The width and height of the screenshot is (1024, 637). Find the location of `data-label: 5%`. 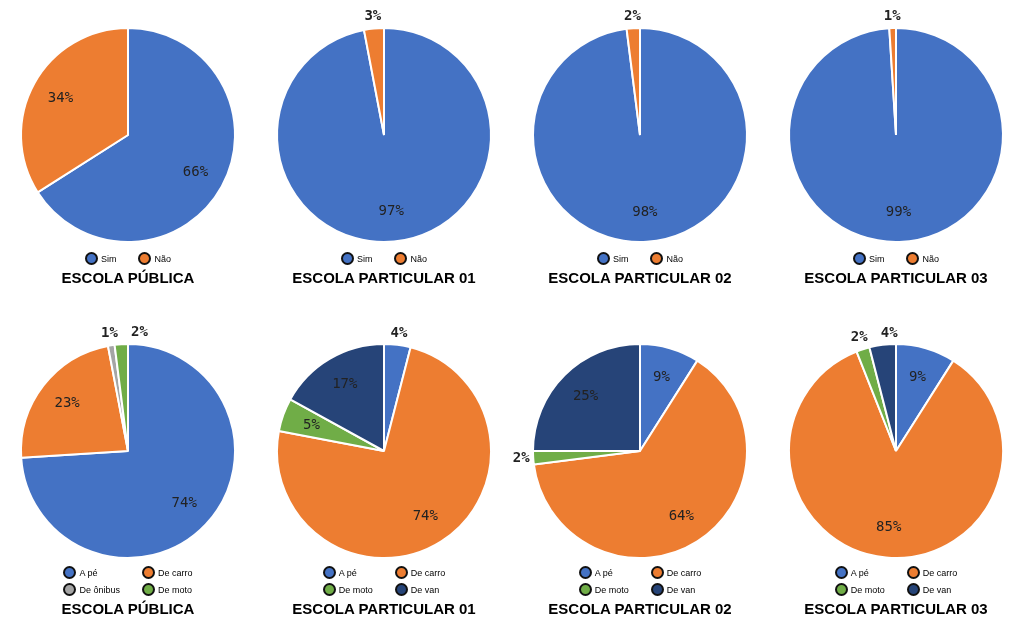

data-label: 5% is located at coordinates (312, 423).